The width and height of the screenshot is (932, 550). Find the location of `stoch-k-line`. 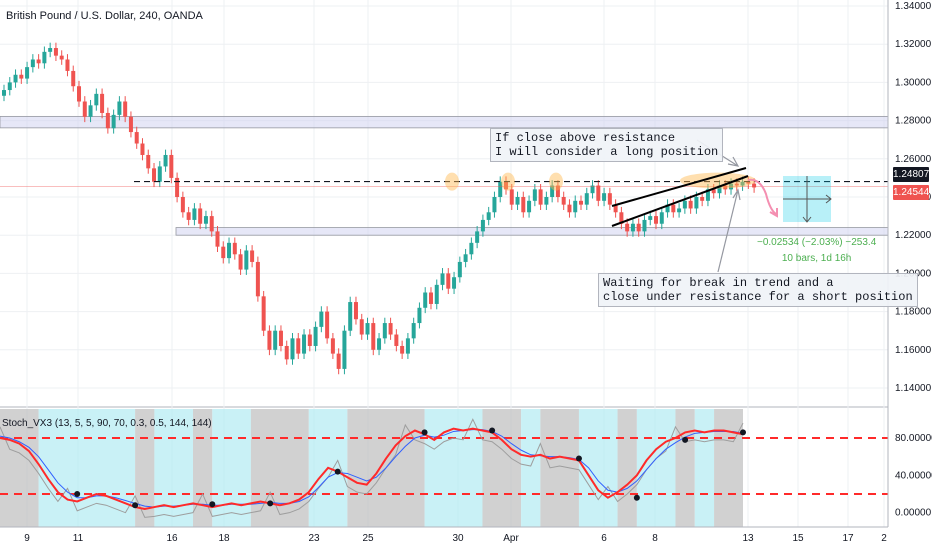

stoch-k-line is located at coordinates (372, 468).